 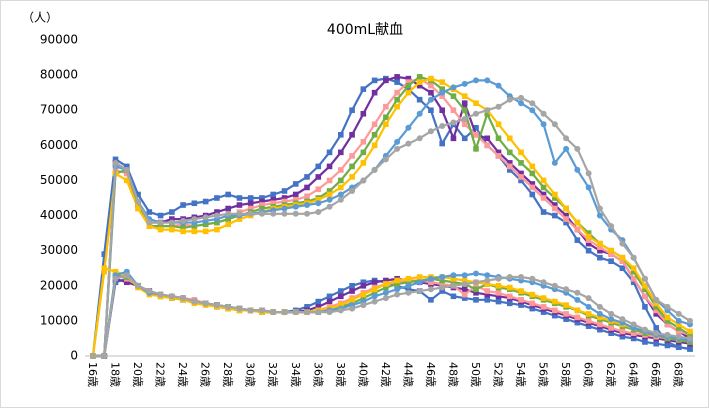 What do you see at coordinates (92, 374) in the screenshot?
I see `x-tick-label: 16歳` at bounding box center [92, 374].